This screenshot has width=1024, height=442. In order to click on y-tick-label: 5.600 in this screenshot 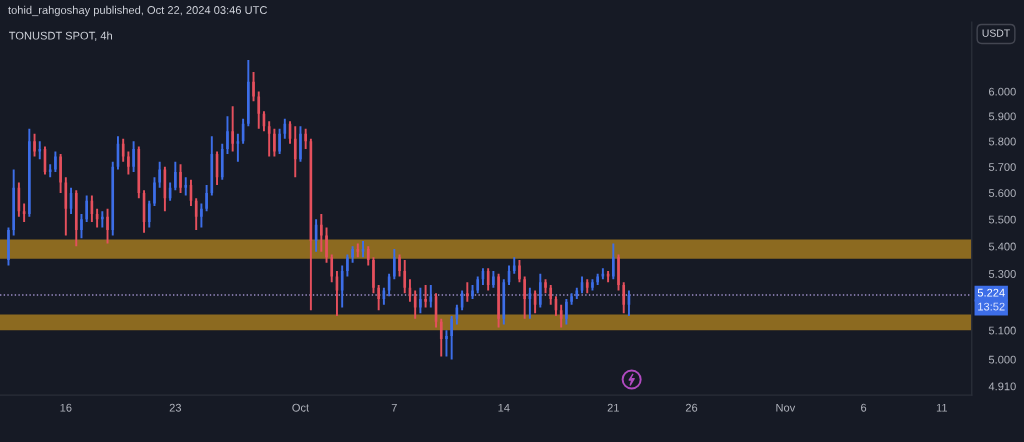, I will do `click(1002, 193)`.